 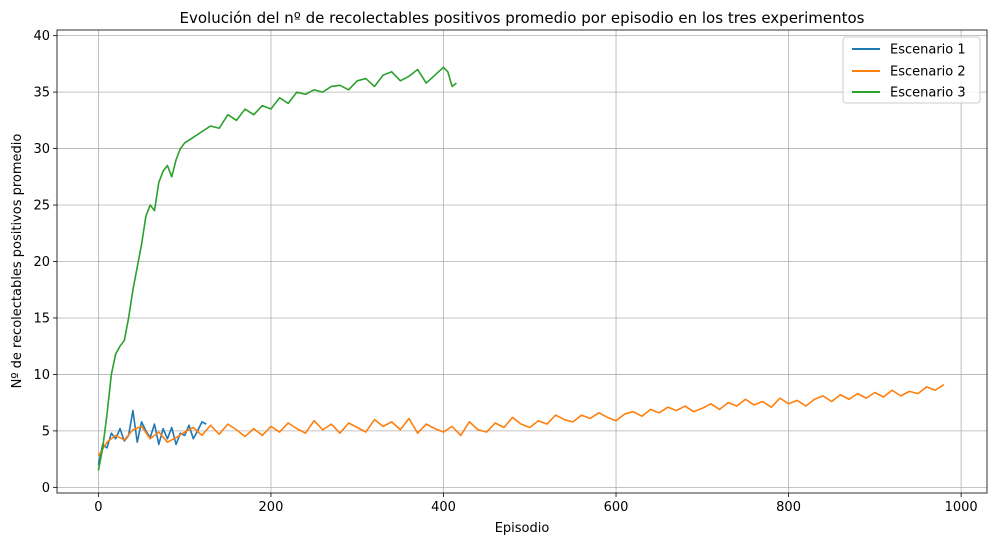 What do you see at coordinates (41, 318) in the screenshot?
I see `y-tick-label: 15` at bounding box center [41, 318].